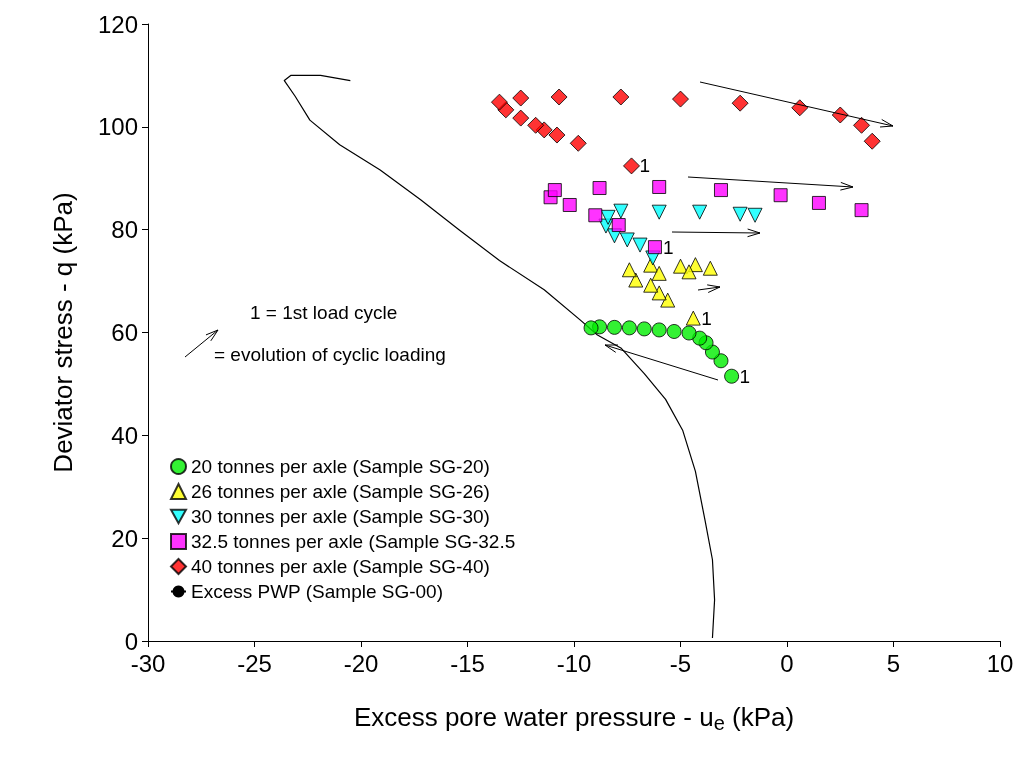  Describe the element at coordinates (787, 663) in the screenshot. I see `x-tick-label: 0` at that location.